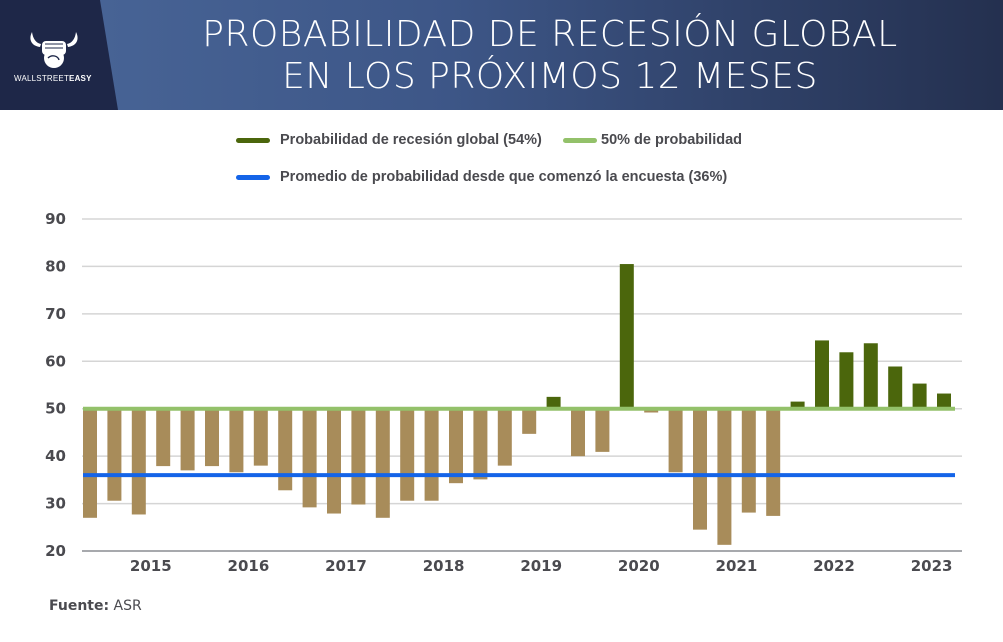  I want to click on title-line-1: PROBABILIDAD DE RECESIÓN GLOBAL, so click(550, 34).